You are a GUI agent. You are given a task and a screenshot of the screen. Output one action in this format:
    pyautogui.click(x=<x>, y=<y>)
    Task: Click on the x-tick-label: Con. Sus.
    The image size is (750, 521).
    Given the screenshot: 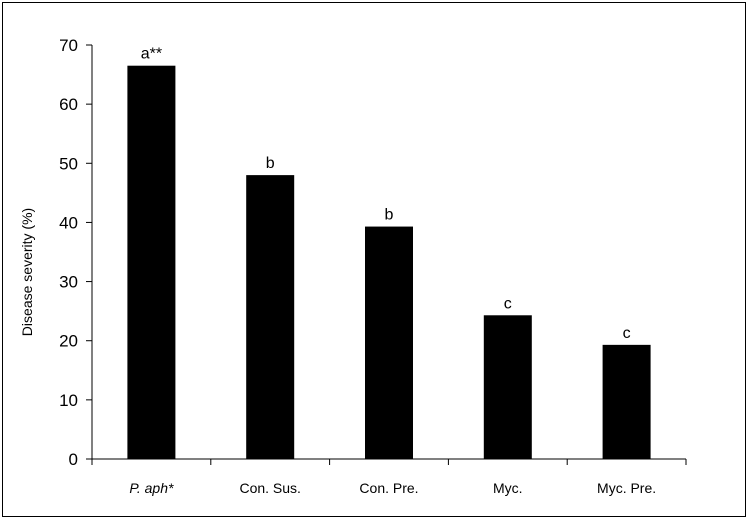 What is the action you would take?
    pyautogui.click(x=269, y=488)
    